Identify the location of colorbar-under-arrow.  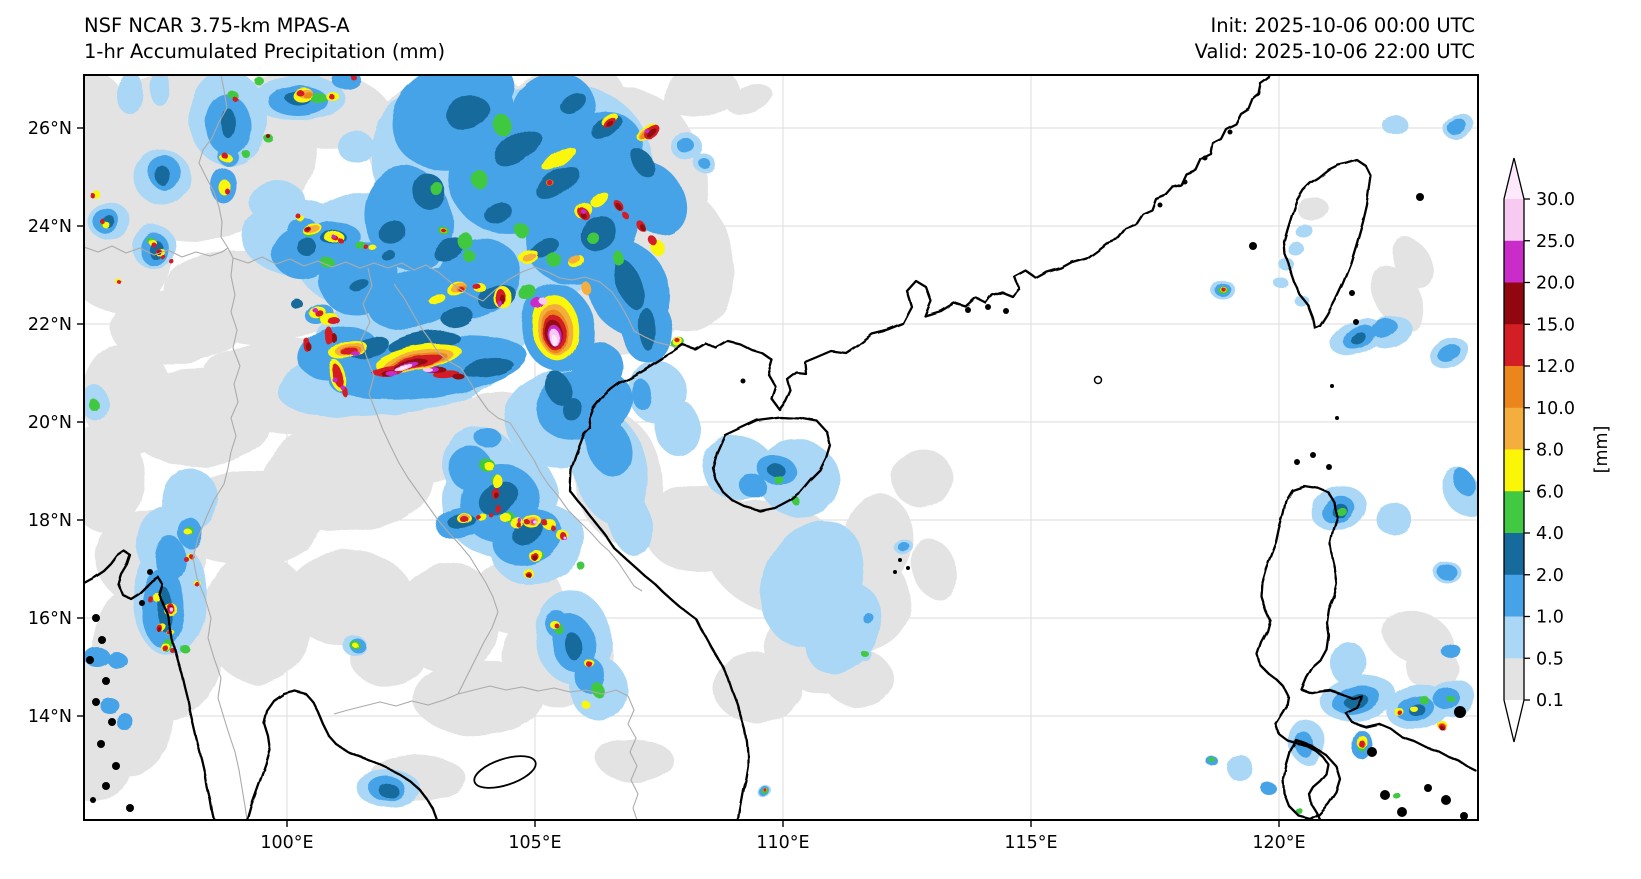
(1514, 721).